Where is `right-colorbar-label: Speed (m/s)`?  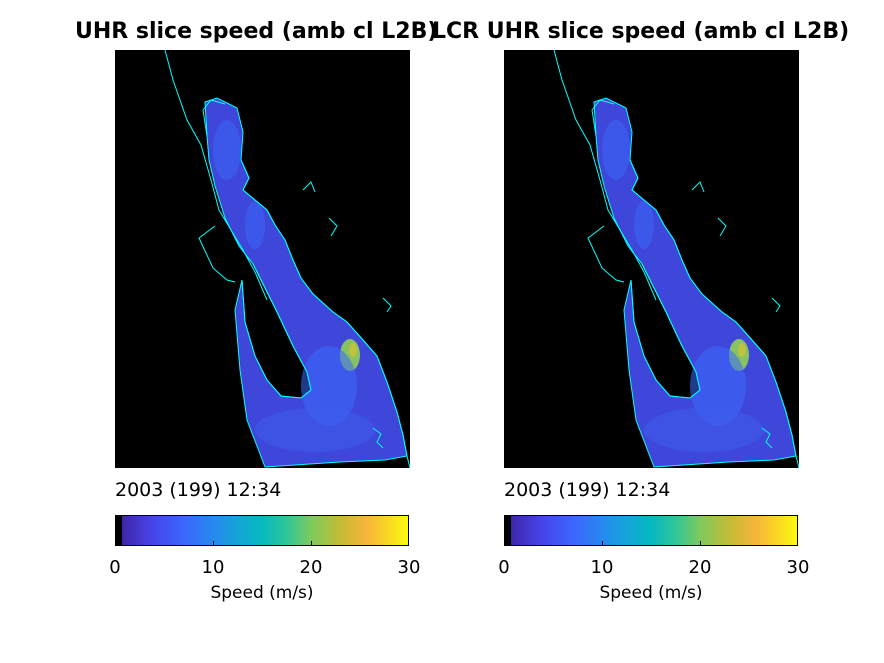
right-colorbar-label: Speed (m/s) is located at coordinates (651, 593).